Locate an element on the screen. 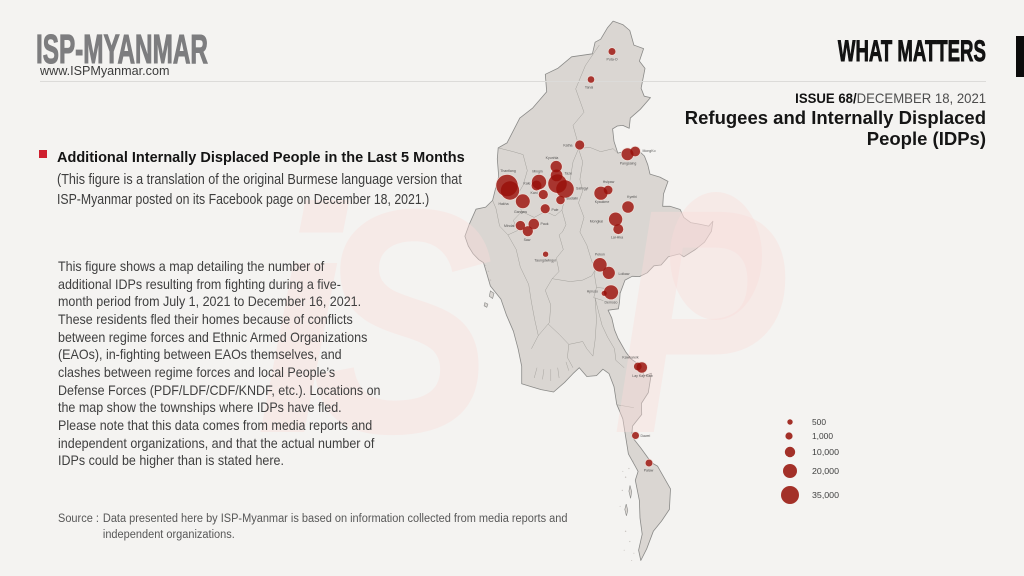 The image size is (1024, 576). svg-text: Taze is located at coordinates (568, 173).